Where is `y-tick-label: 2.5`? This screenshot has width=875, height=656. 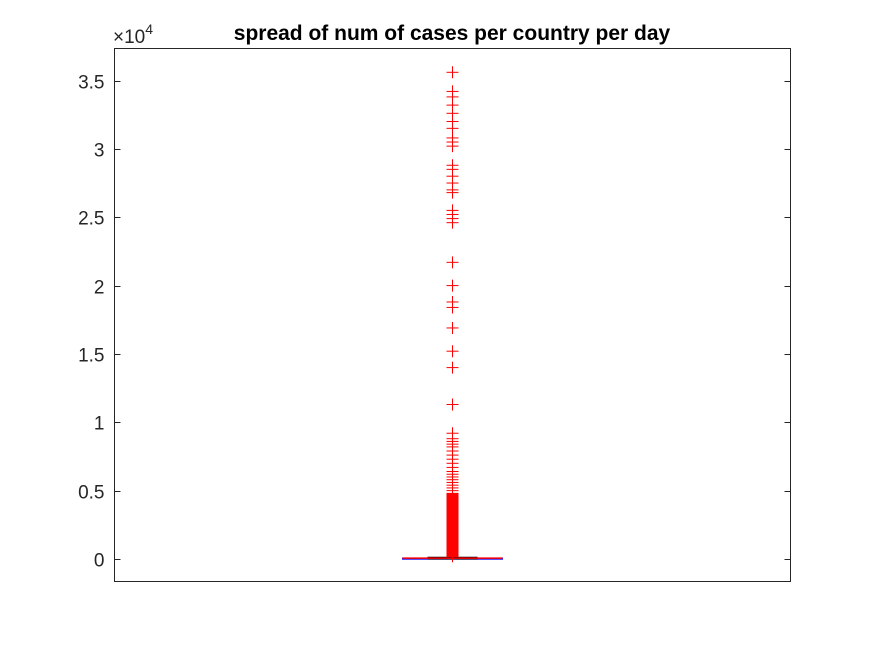 y-tick-label: 2.5 is located at coordinates (91, 219).